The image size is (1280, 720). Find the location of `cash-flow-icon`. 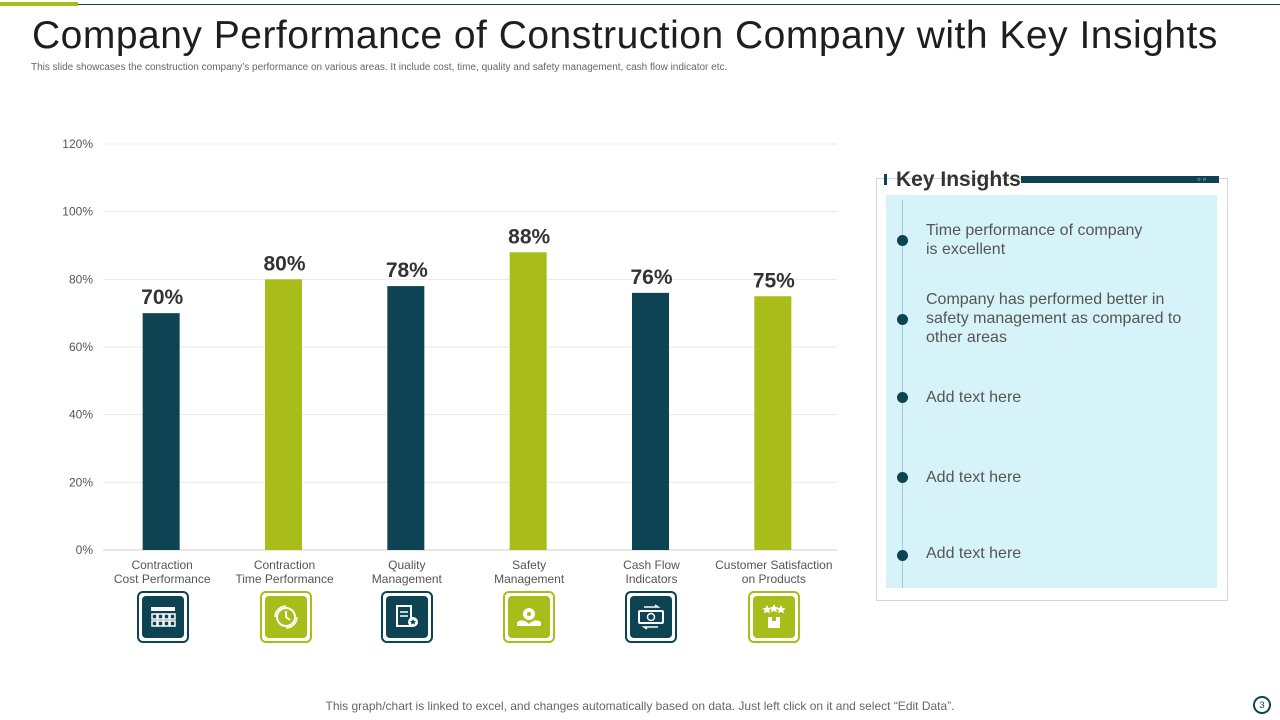

cash-flow-icon is located at coordinates (651, 617).